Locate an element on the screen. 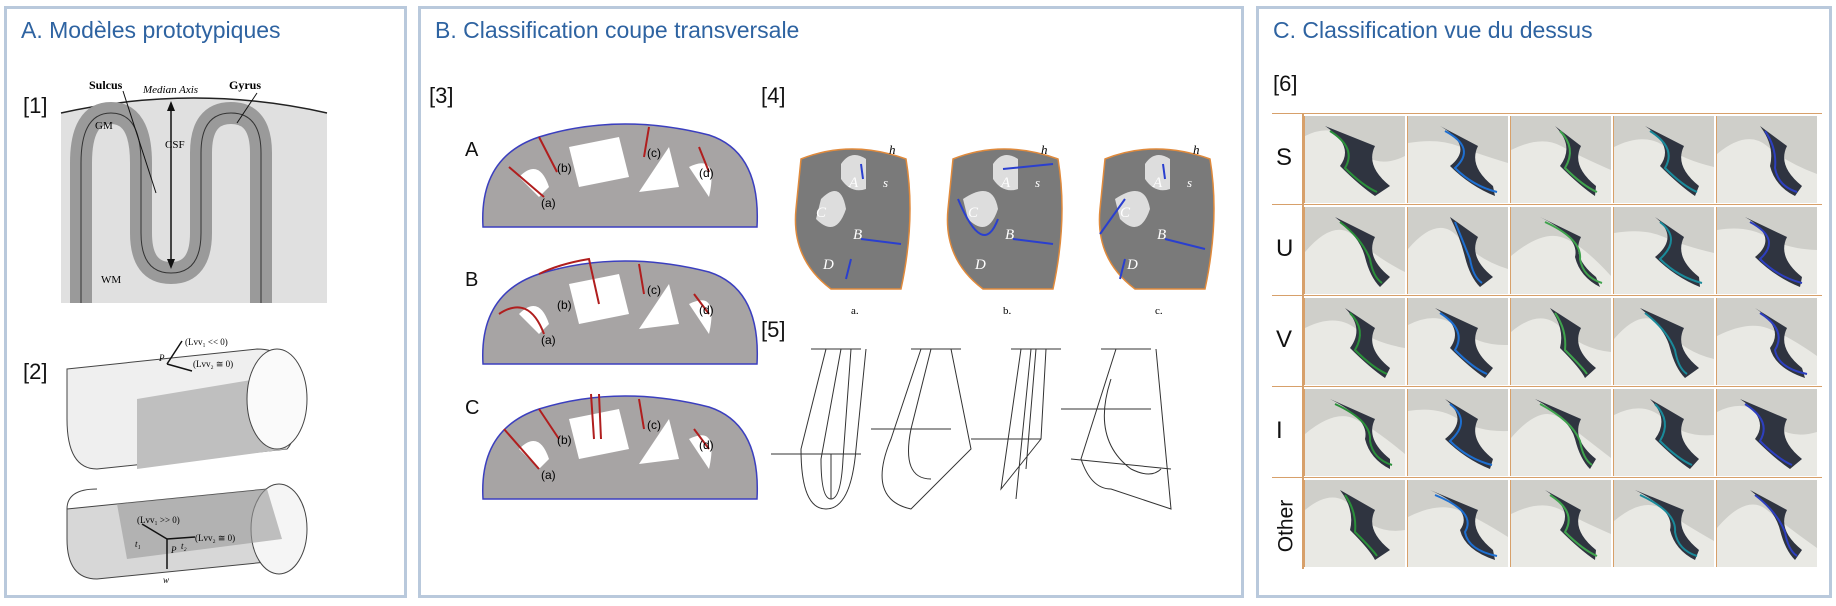 Image resolution: width=1836 pixels, height=606 pixels. shape-a: A B C D h s a. is located at coordinates (852, 229).